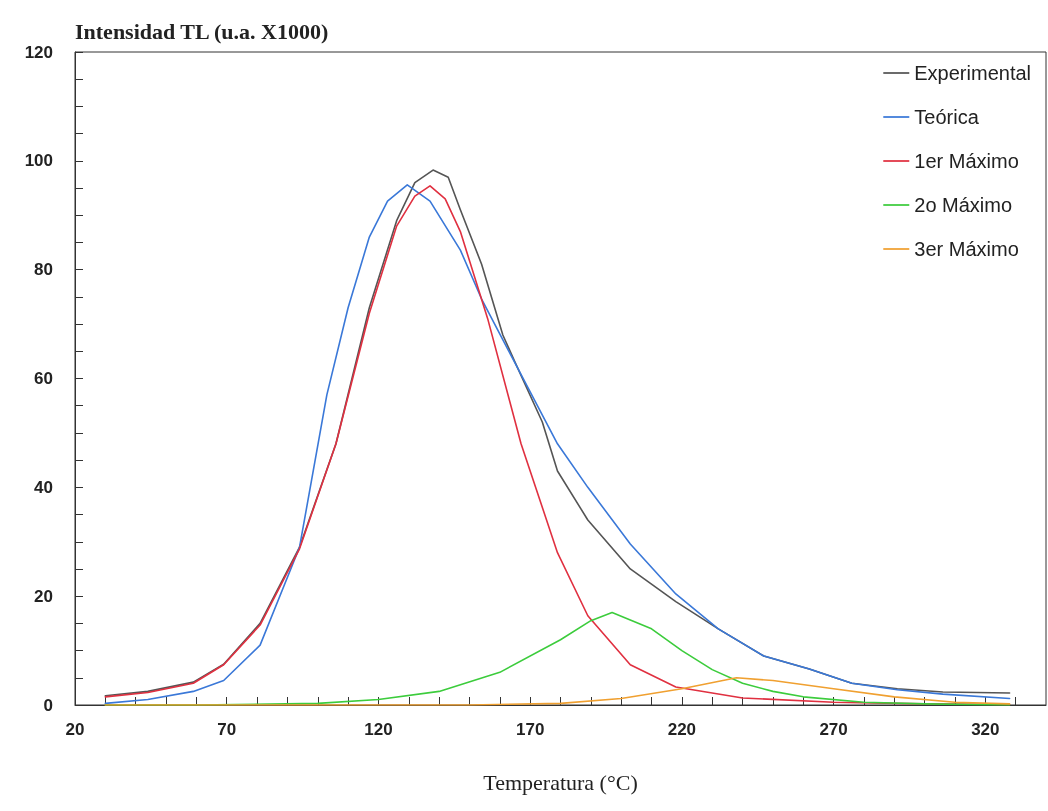 This screenshot has height=811, width=1048. Describe the element at coordinates (530, 729) in the screenshot. I see `x-tick-label: 170` at that location.